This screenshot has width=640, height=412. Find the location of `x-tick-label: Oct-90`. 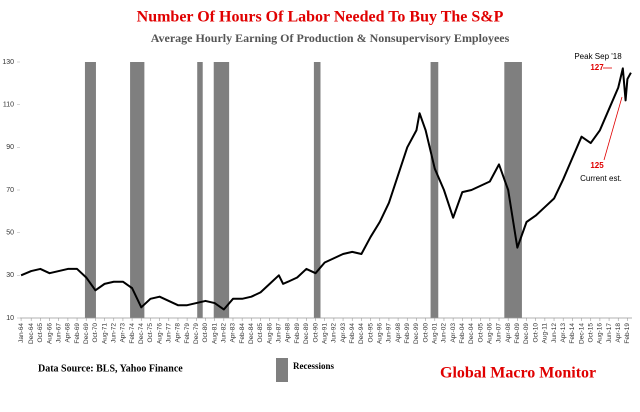

x-tick-label: Oct-90 is located at coordinates (315, 333).